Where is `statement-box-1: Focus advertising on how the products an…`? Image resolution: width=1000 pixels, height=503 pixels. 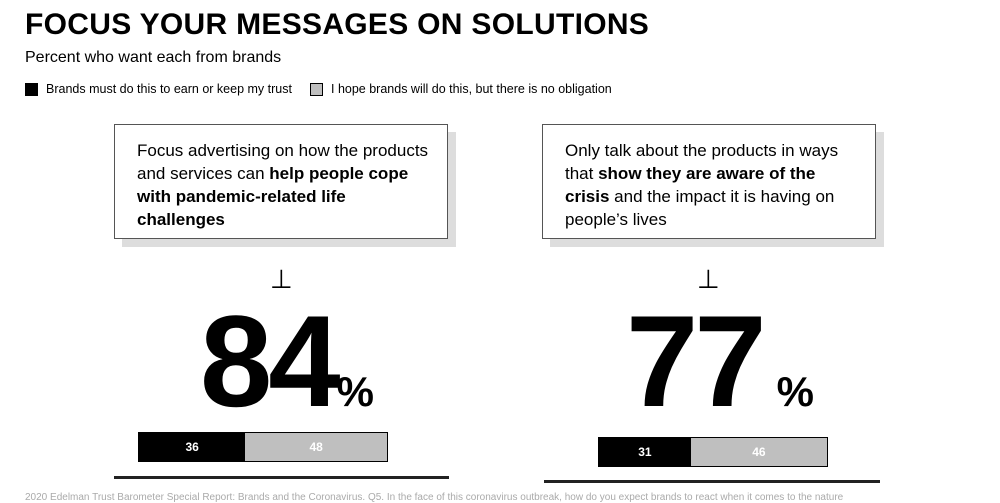 statement-box-1: Focus advertising on how the products an… is located at coordinates (281, 181).